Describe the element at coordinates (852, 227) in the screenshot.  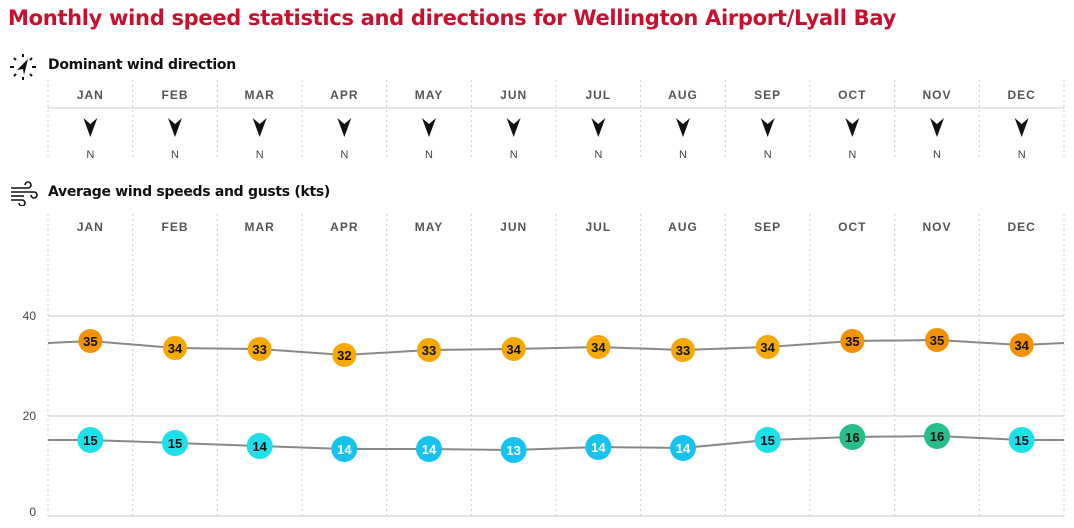
I see `x-tick-label: OCT` at that location.